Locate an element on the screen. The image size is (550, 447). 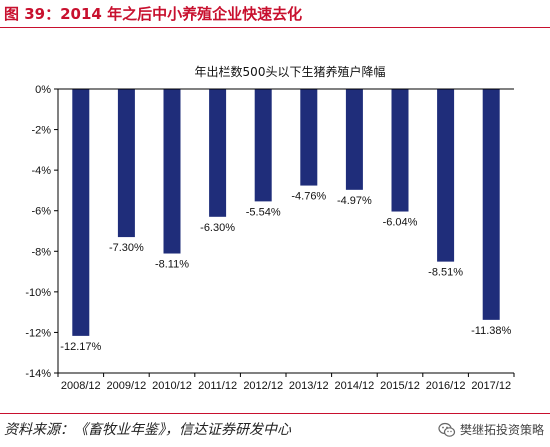
y-tick-label: -14% is located at coordinates (38, 374).